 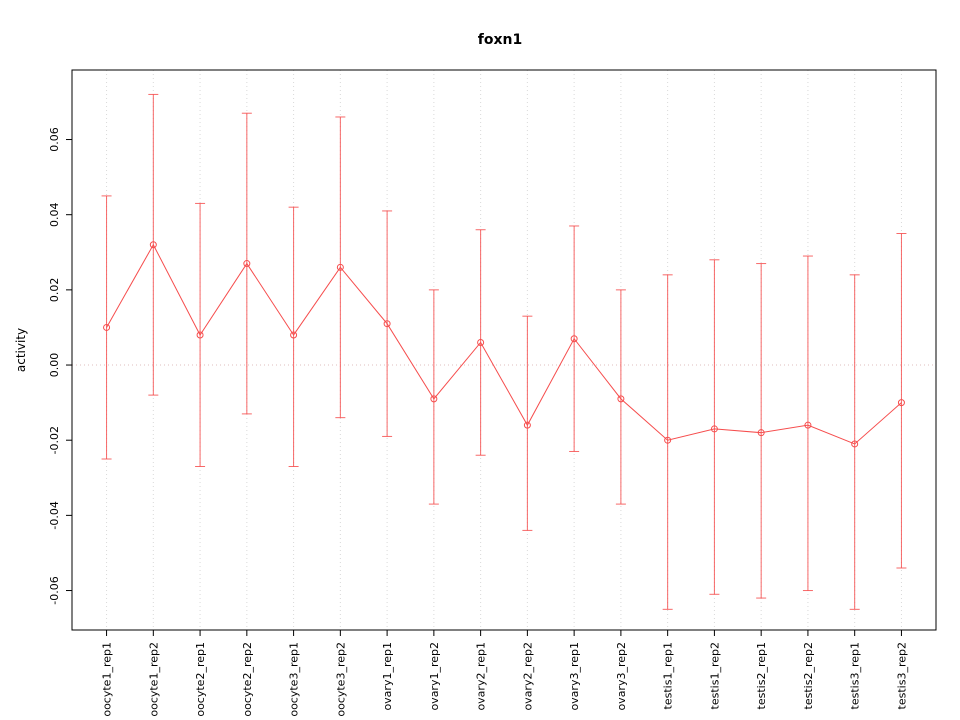 I want to click on y-tick-label: -0.02, so click(x=54, y=440).